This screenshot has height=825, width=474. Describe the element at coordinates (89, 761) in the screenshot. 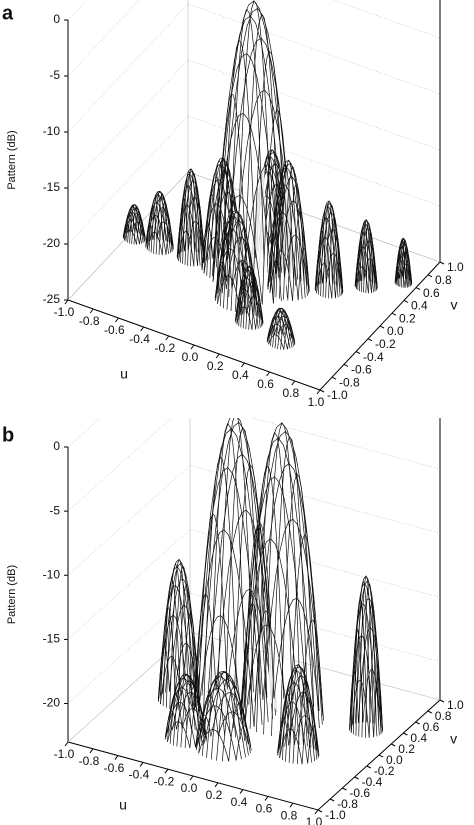

I see `x-tick-label: -0.8` at that location.